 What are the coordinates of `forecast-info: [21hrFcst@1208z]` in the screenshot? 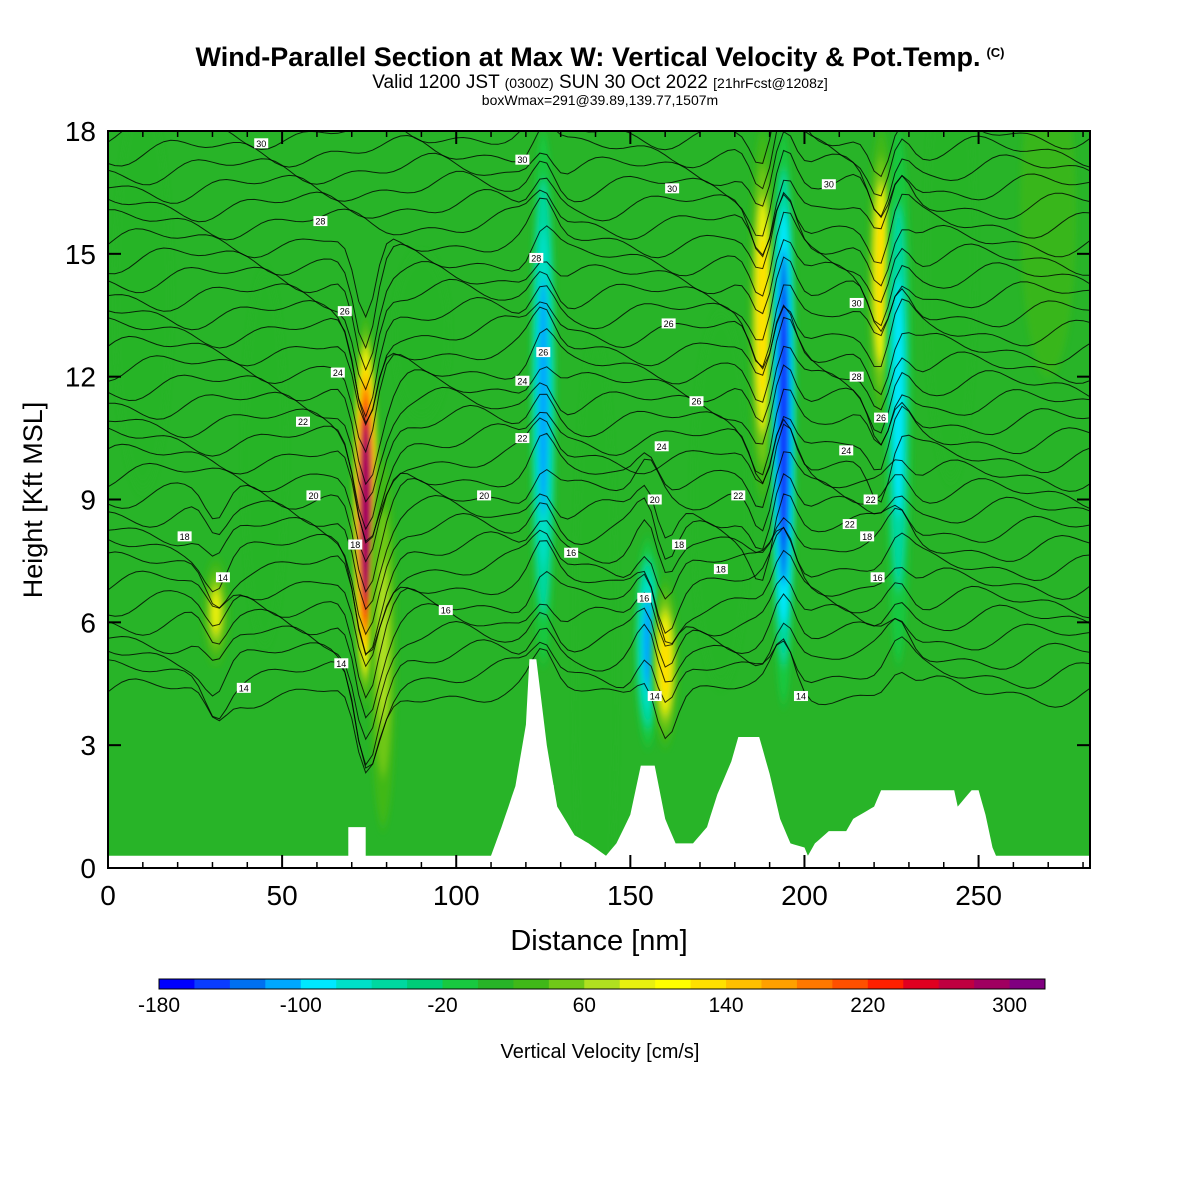 It's located at (770, 83).